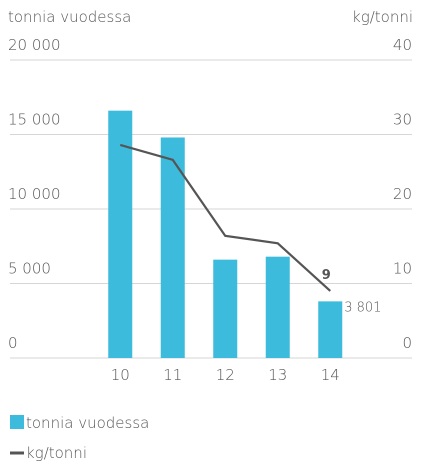 The height and width of the screenshot is (461, 424). What do you see at coordinates (69, 17) in the screenshot?
I see `y-axis-title: tonnia vuodessa` at bounding box center [69, 17].